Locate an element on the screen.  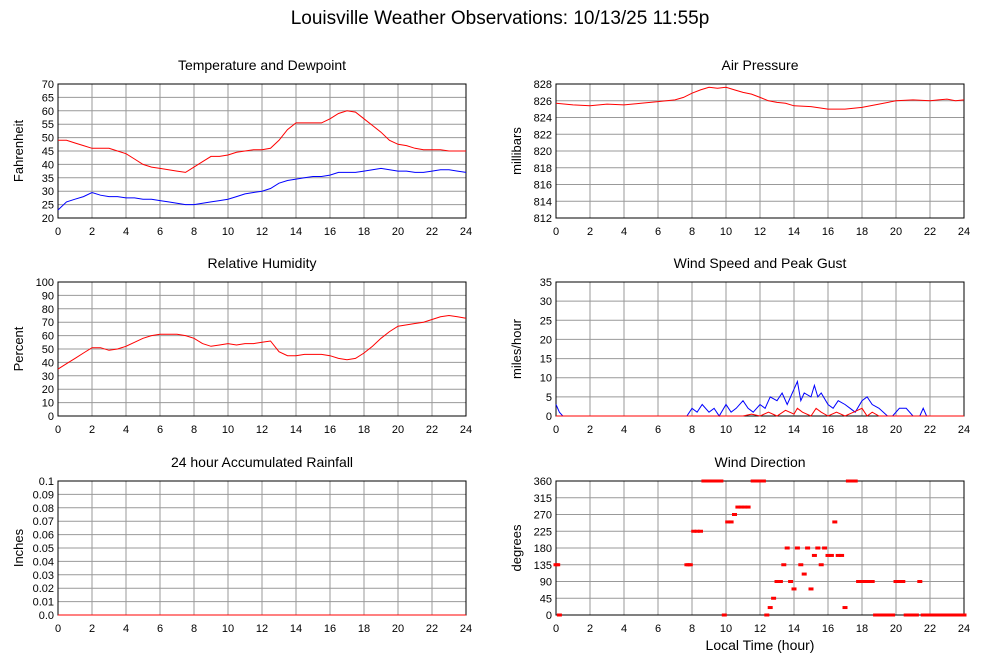
y-tick-label: 816 is located at coordinates (543, 186).